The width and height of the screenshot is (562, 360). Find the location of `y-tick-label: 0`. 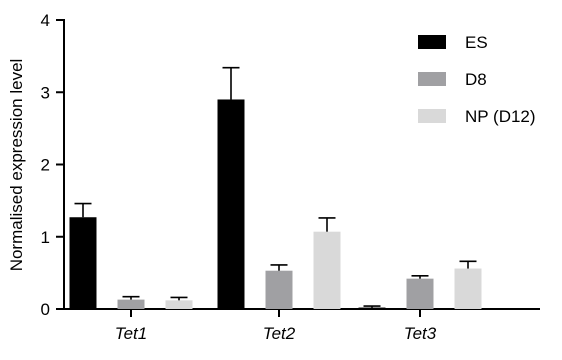

y-tick-label: 0 is located at coordinates (45, 309).